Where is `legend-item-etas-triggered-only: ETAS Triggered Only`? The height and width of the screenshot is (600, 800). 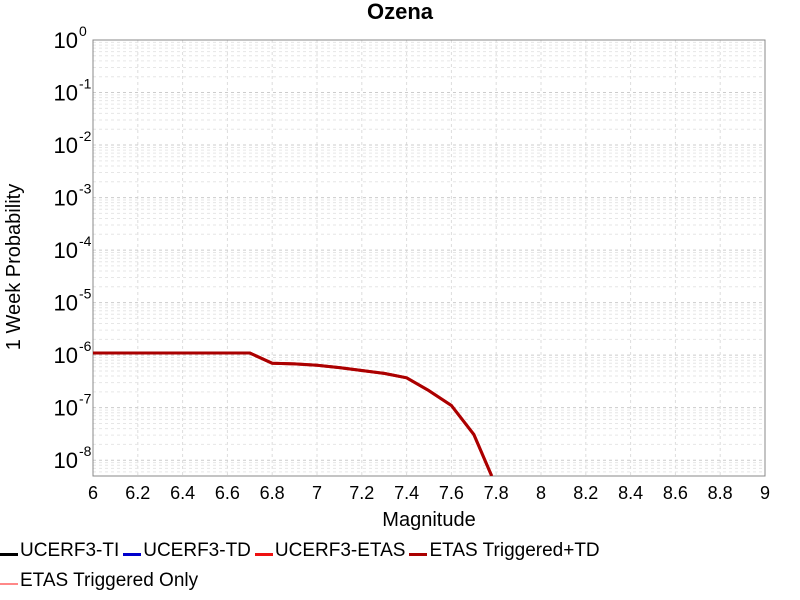 legend-item-etas-triggered-only: ETAS Triggered Only is located at coordinates (99, 581).